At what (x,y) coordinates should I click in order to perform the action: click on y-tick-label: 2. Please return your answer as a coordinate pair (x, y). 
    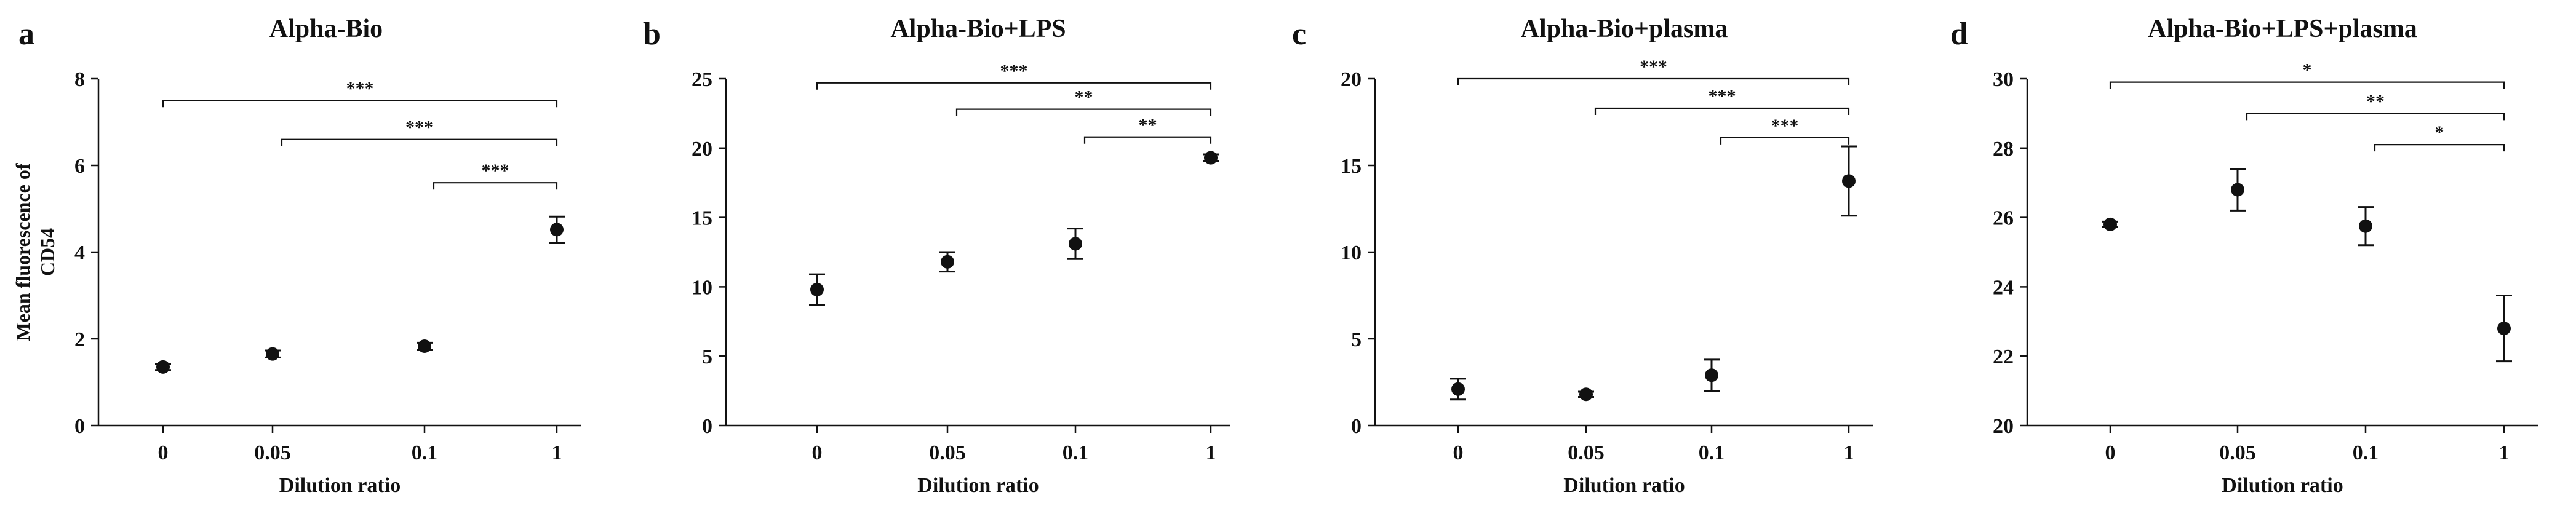
    Looking at the image, I should click on (80, 339).